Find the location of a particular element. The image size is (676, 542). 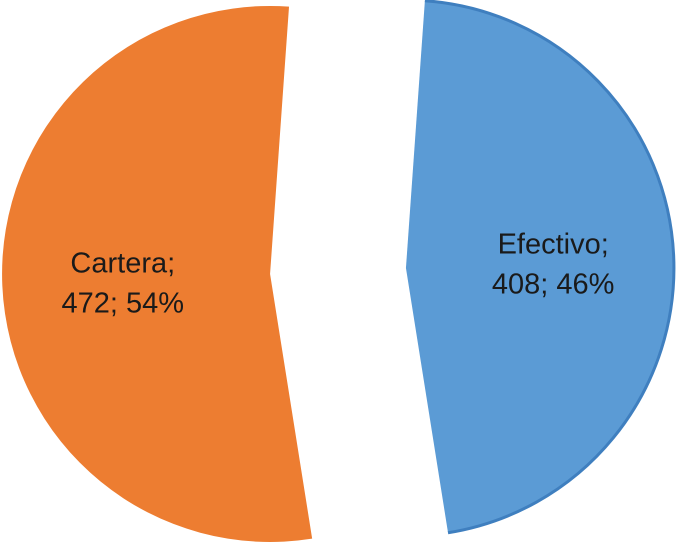

data-label-line2: 472; 54% is located at coordinates (123, 303).